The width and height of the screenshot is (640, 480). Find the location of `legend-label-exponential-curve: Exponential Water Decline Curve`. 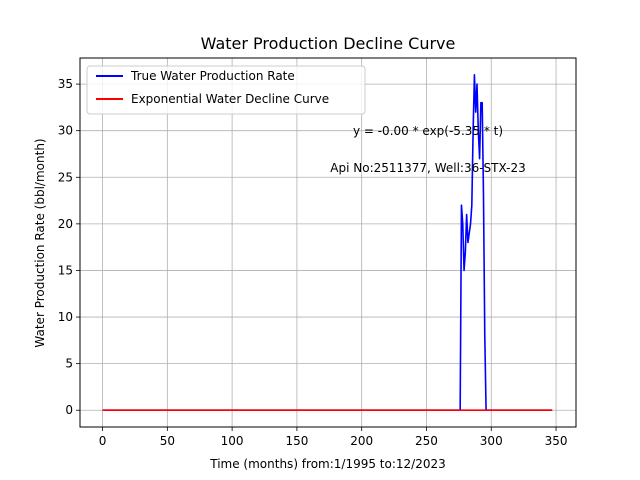

legend-label-exponential-curve: Exponential Water Decline Curve is located at coordinates (230, 99).